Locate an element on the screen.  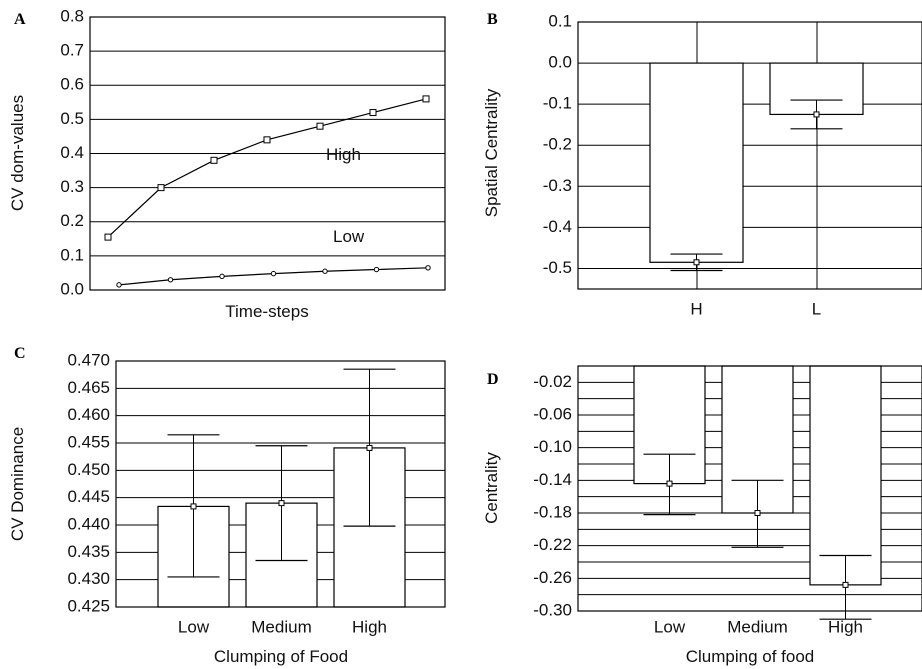
y-tick-label-a-6: 0.6 is located at coordinates (72, 84).